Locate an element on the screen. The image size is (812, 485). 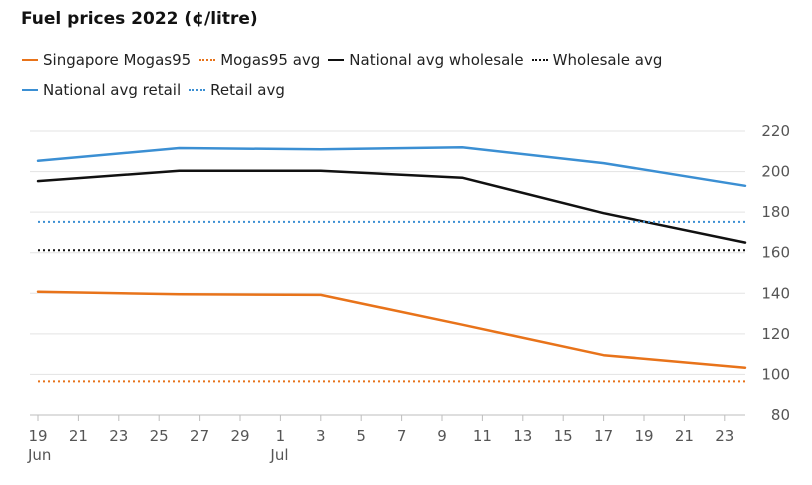
legend-item-singapore-mogas95: Singapore Mogas95 is located at coordinates (106, 60).